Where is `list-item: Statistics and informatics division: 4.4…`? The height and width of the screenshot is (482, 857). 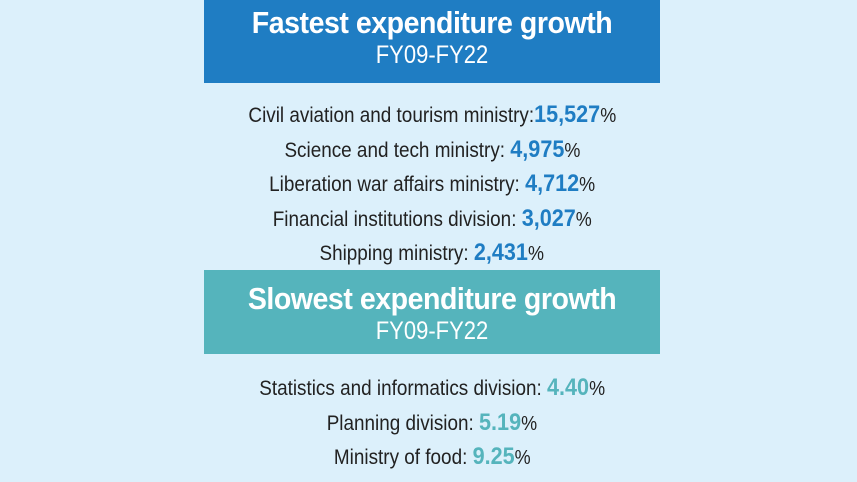 list-item: Statistics and informatics division: 4.4… is located at coordinates (432, 388).